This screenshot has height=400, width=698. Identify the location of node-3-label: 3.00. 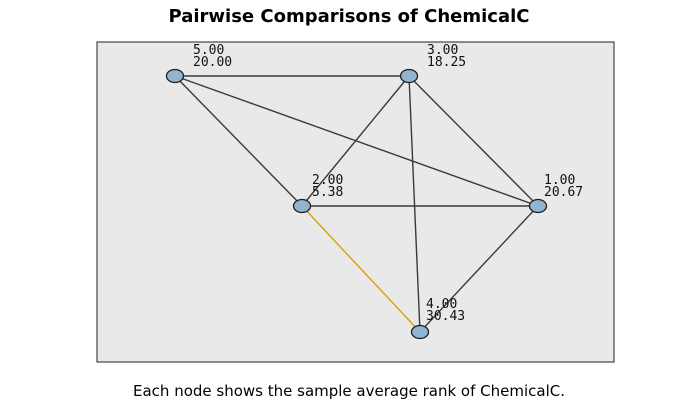
(442, 50).